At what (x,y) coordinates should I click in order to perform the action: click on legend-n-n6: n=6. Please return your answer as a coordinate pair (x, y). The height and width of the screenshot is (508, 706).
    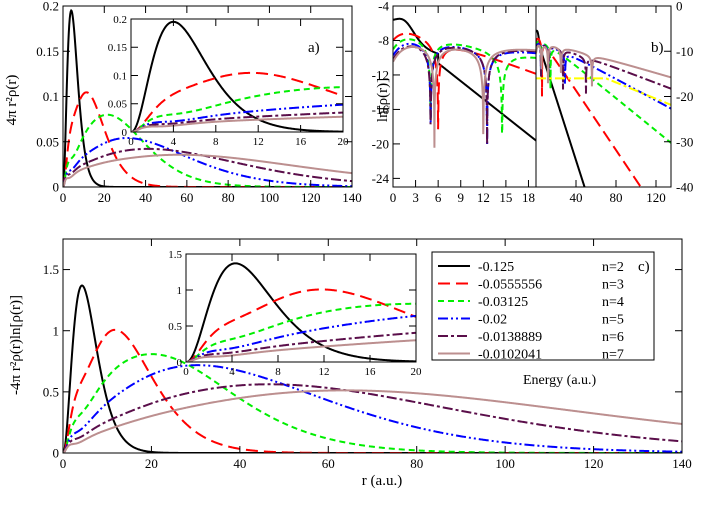
    Looking at the image, I should click on (613, 337).